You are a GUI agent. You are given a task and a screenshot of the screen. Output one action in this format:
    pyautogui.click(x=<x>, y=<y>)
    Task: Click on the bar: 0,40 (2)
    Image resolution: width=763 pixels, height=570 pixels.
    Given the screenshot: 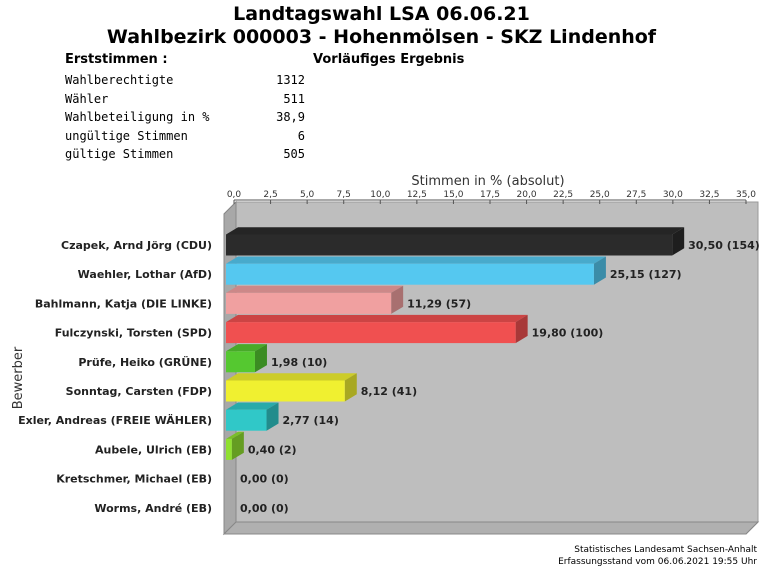 What is the action you would take?
    pyautogui.click(x=261, y=445)
    